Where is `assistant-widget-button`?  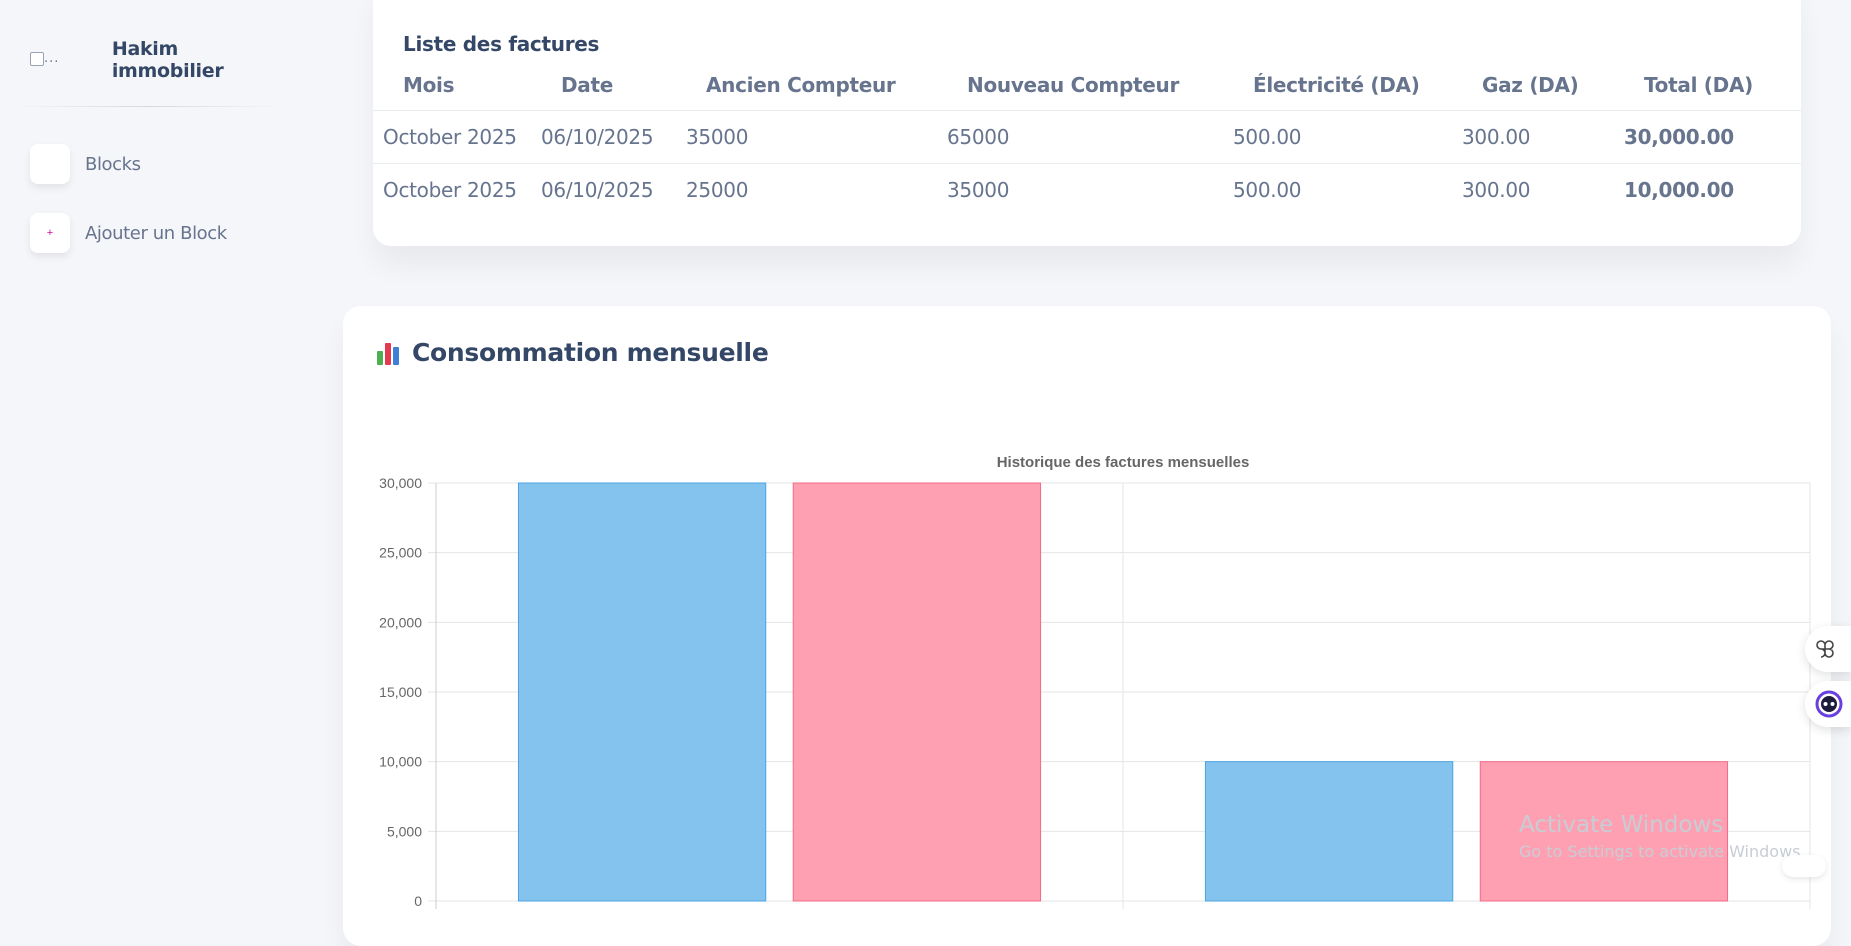
assistant-widget-button is located at coordinates (1828, 704).